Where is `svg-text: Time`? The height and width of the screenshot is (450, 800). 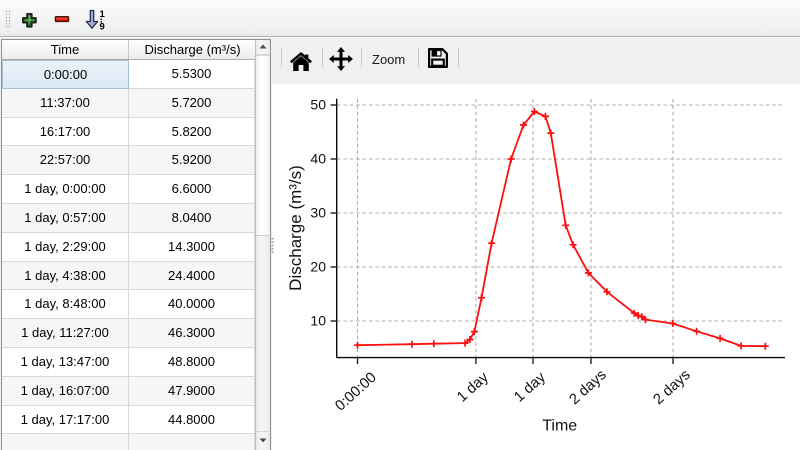 svg-text: Time is located at coordinates (559, 426).